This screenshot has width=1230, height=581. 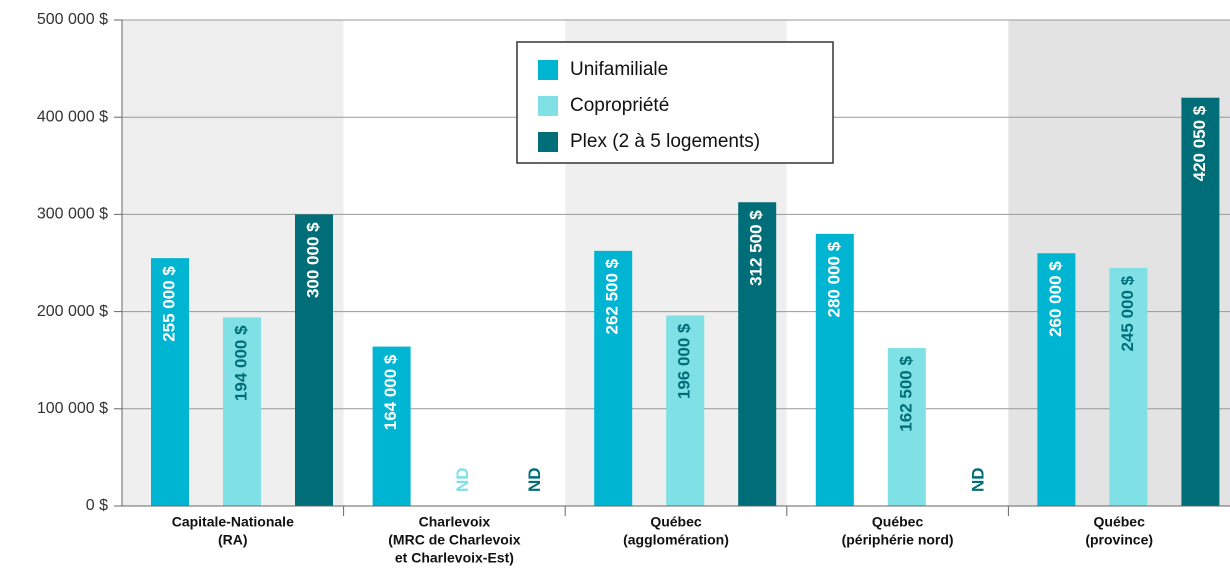 What do you see at coordinates (833, 279) in the screenshot?
I see `value-label: 280 000 $` at bounding box center [833, 279].